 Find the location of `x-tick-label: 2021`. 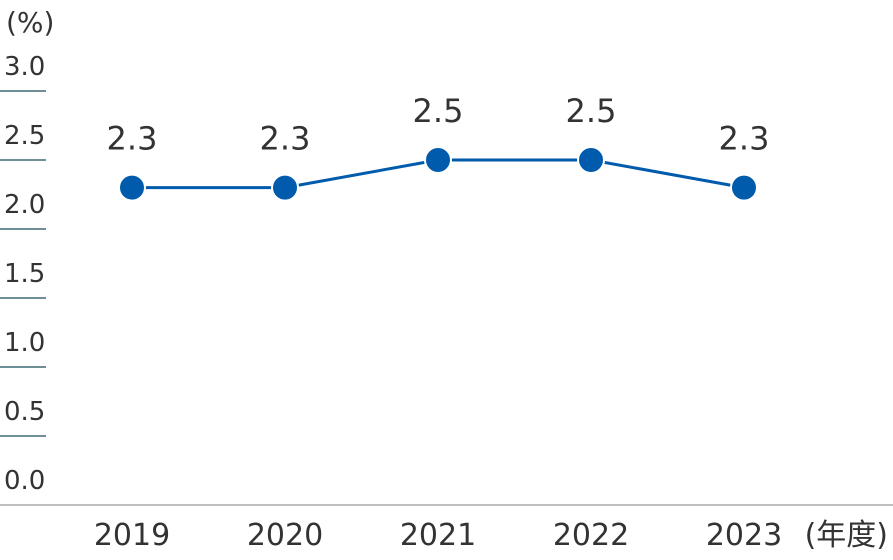

x-tick-label: 2021 is located at coordinates (438, 535).